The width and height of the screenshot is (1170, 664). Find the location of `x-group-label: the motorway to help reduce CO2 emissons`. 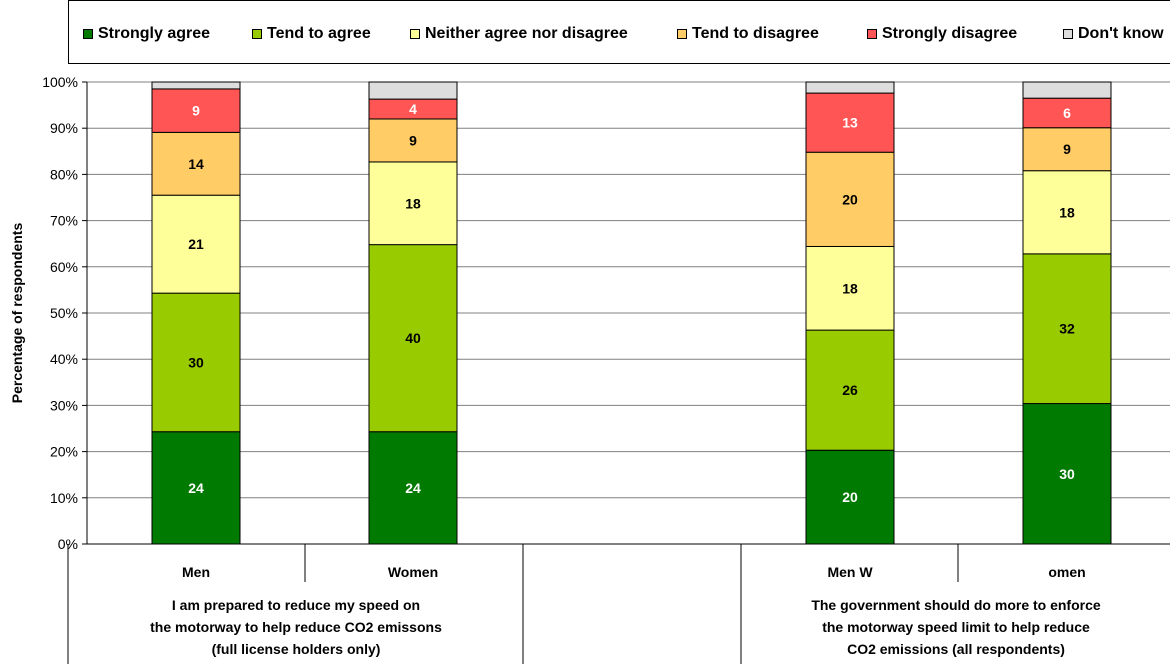

x-group-label: the motorway to help reduce CO2 emissons is located at coordinates (296, 627).